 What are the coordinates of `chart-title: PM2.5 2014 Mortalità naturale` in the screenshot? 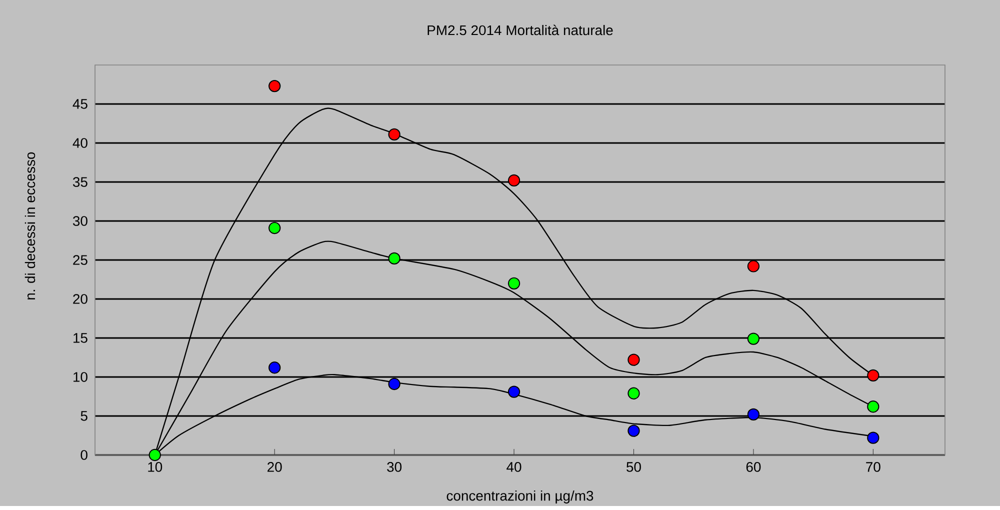 It's located at (520, 30).